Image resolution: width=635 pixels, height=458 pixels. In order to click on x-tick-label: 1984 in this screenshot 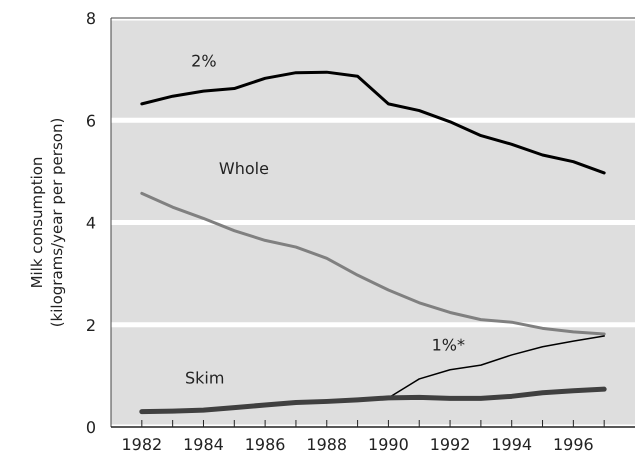, I will do `click(203, 444)`.